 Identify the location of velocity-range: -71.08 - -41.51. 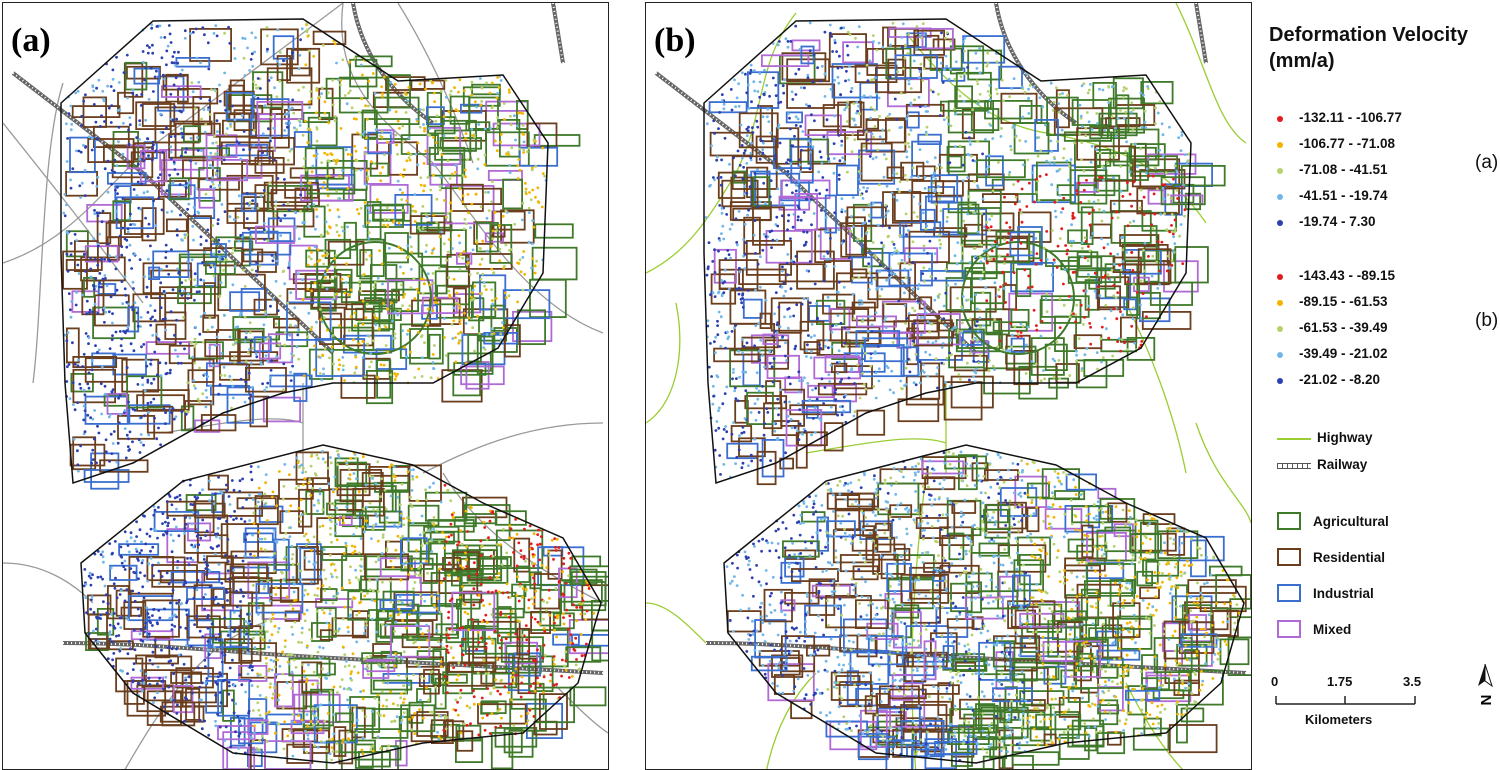
(1343, 169).